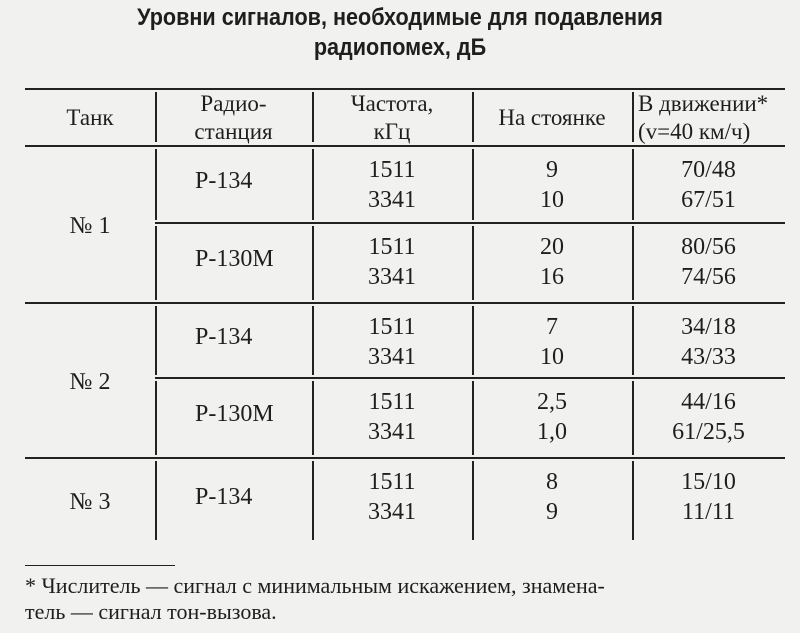 The height and width of the screenshot is (633, 800). What do you see at coordinates (90, 501) in the screenshot?
I see `tank-cell: № 3` at bounding box center [90, 501].